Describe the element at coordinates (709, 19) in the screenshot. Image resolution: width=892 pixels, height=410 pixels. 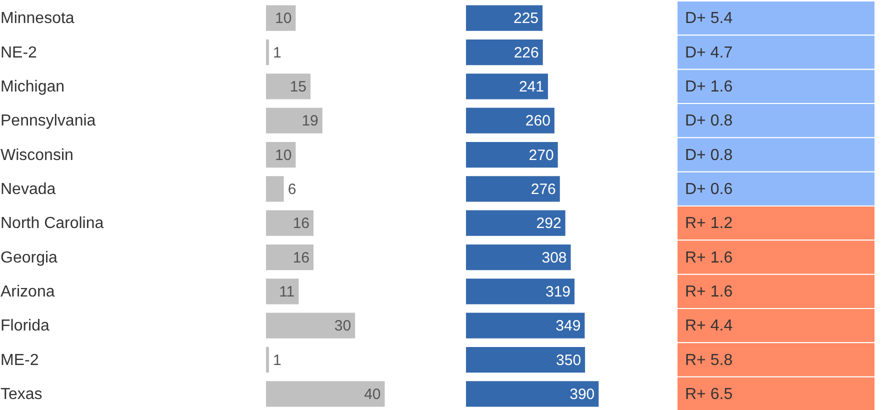
I see `text: D+ 5.4` at that location.